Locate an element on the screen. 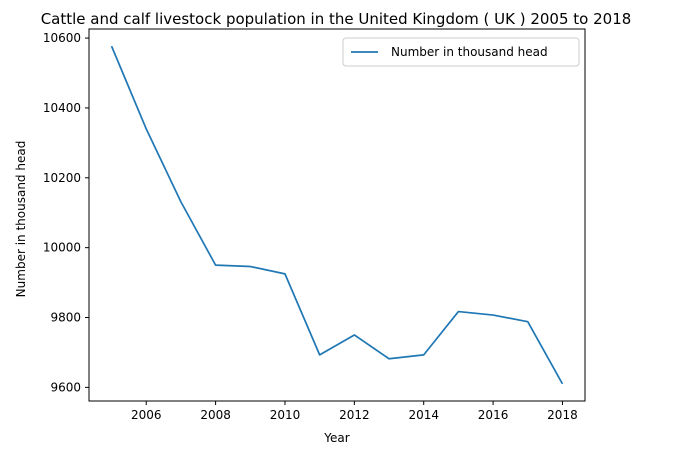 This screenshot has width=673, height=459. x-tick-label-2006: 2006 is located at coordinates (146, 415).